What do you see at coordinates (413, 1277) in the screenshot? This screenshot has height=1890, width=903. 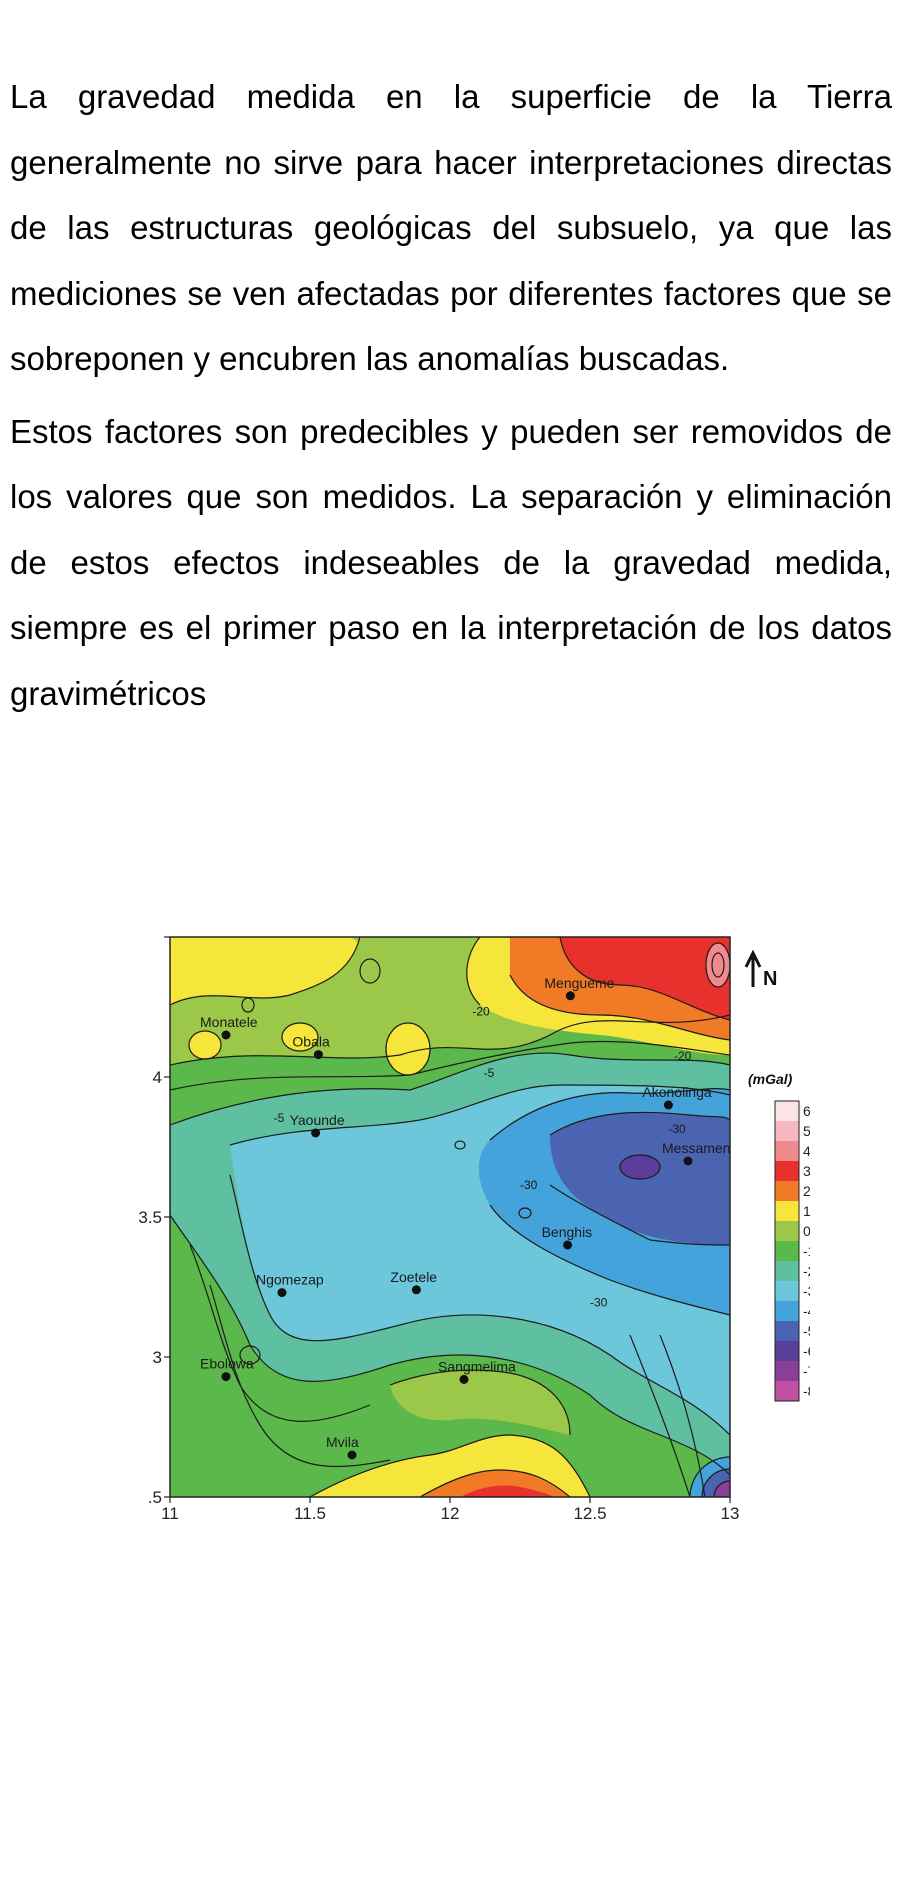 I see `town-label: Zoetele` at bounding box center [413, 1277].